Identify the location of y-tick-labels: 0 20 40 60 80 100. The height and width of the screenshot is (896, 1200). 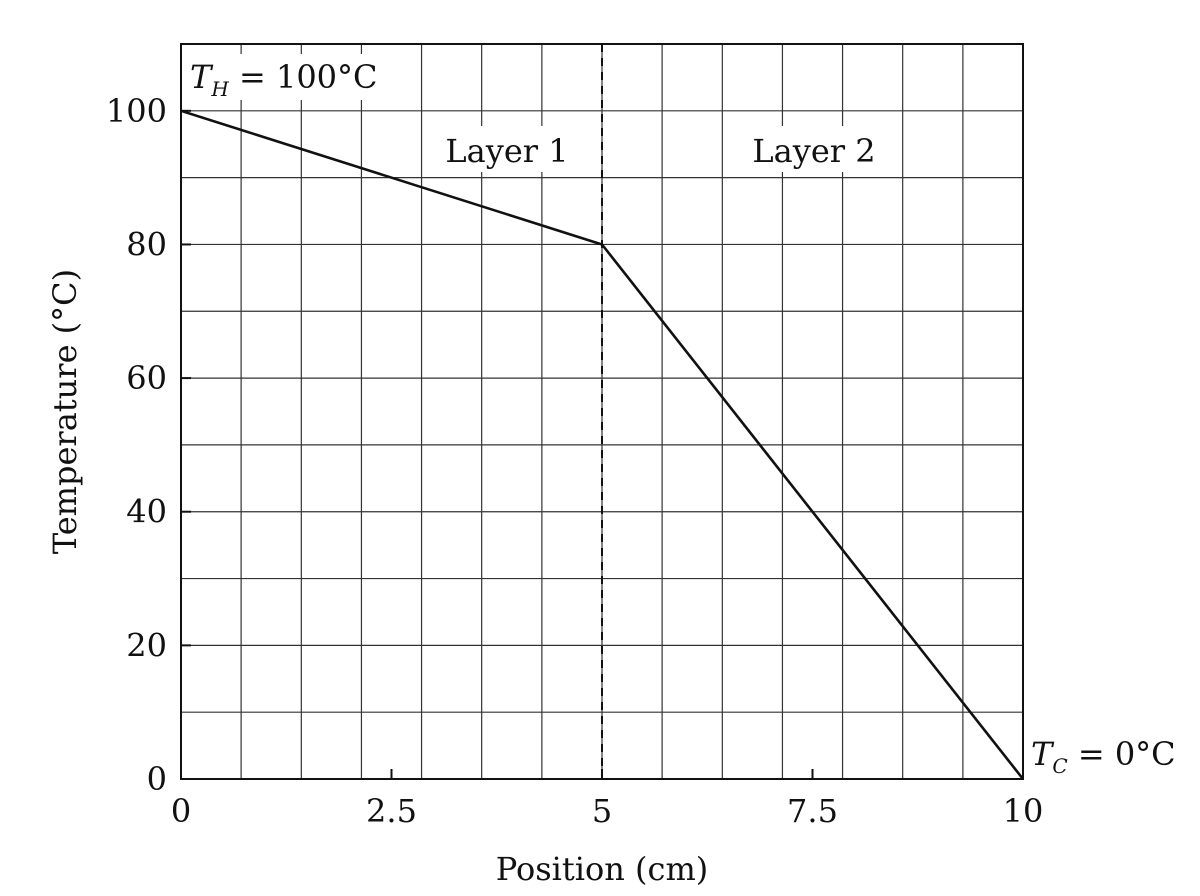
(136, 445).